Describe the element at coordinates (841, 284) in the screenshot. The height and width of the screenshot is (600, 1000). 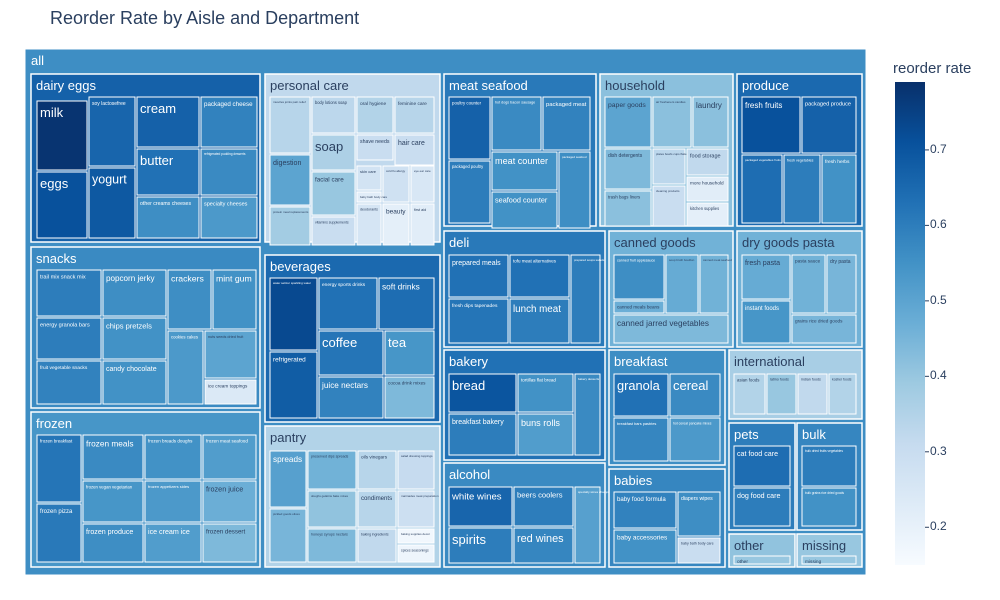
I see `aisle-dry-pasta: dry pasta` at that location.